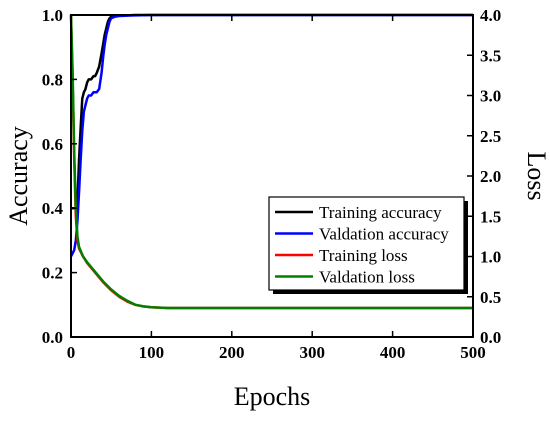 This screenshot has width=550, height=422. Describe the element at coordinates (71, 352) in the screenshot. I see `x-tick-label: 0` at that location.